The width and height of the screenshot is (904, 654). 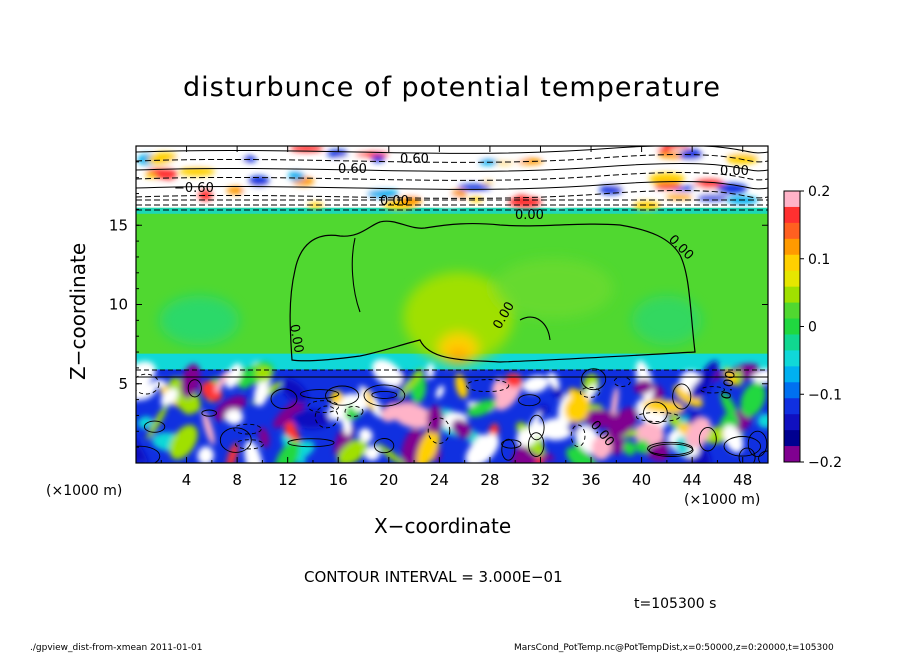 I want to click on warm-anomalies, so click(x=430, y=311).